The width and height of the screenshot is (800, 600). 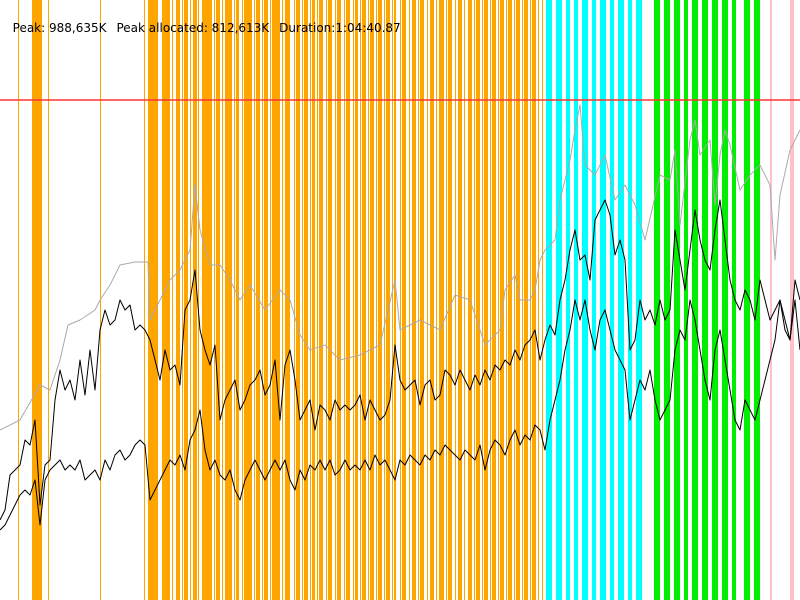 What do you see at coordinates (340, 28) in the screenshot?
I see `duration-label: Duration:1:04:40.87` at bounding box center [340, 28].